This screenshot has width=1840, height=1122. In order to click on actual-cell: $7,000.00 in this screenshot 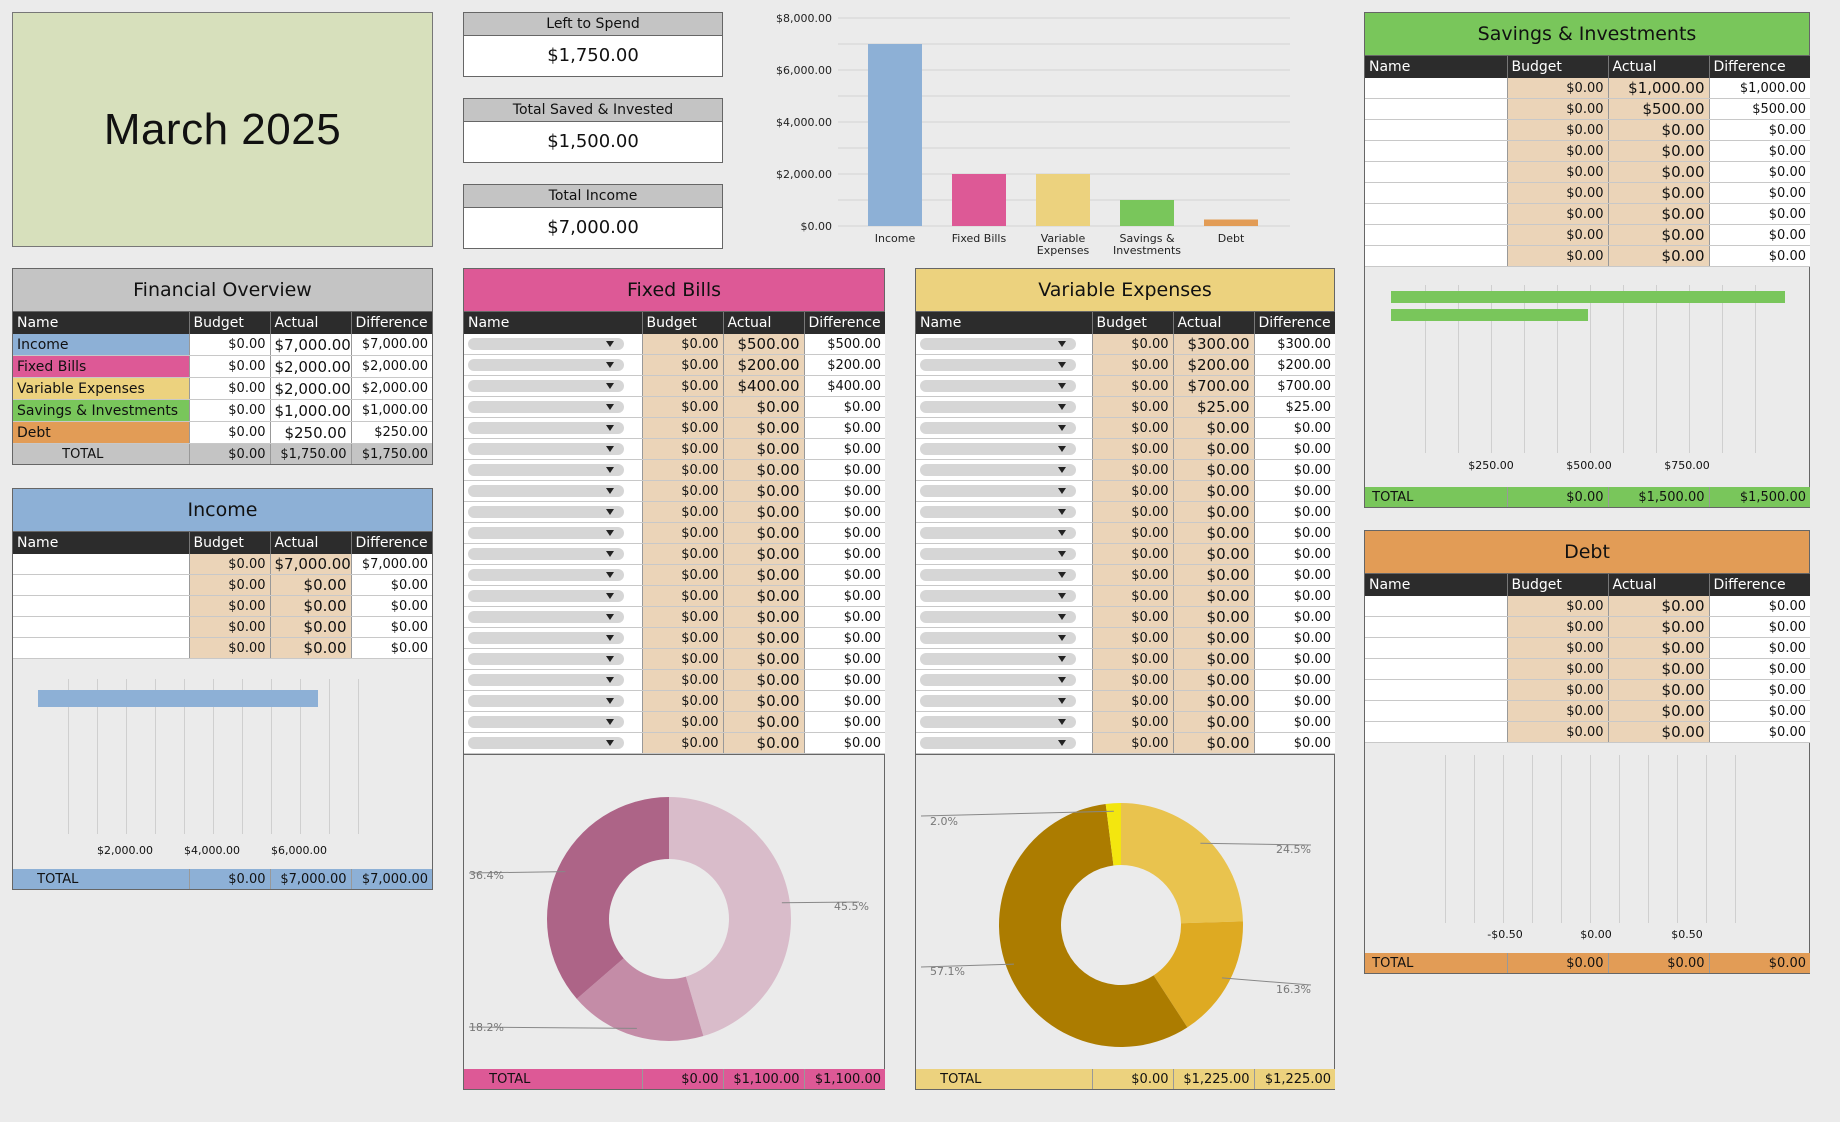, I will do `click(310, 564)`.